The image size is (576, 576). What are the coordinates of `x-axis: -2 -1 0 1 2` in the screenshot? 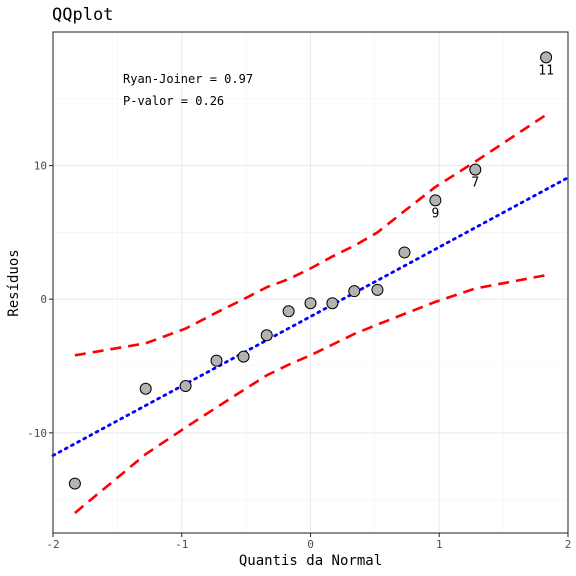 It's located at (308, 542).